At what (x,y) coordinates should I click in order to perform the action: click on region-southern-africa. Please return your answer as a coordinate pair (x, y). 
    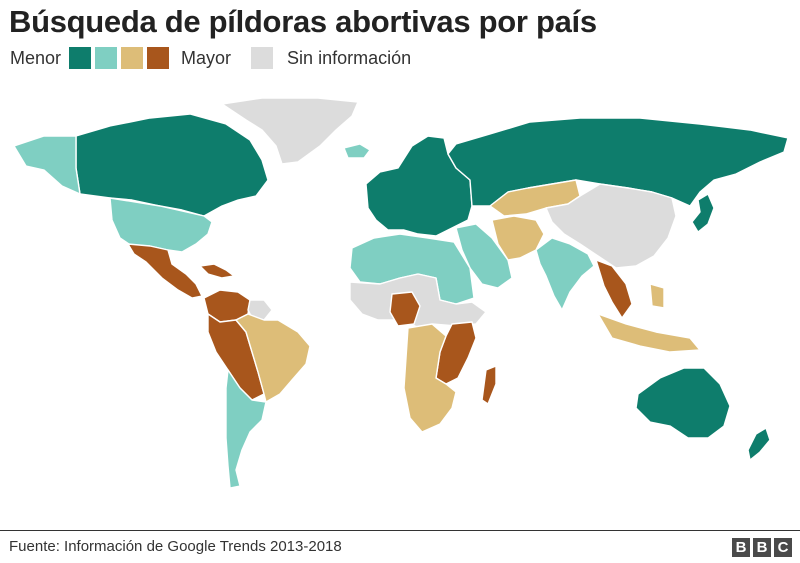
    Looking at the image, I should click on (430, 378).